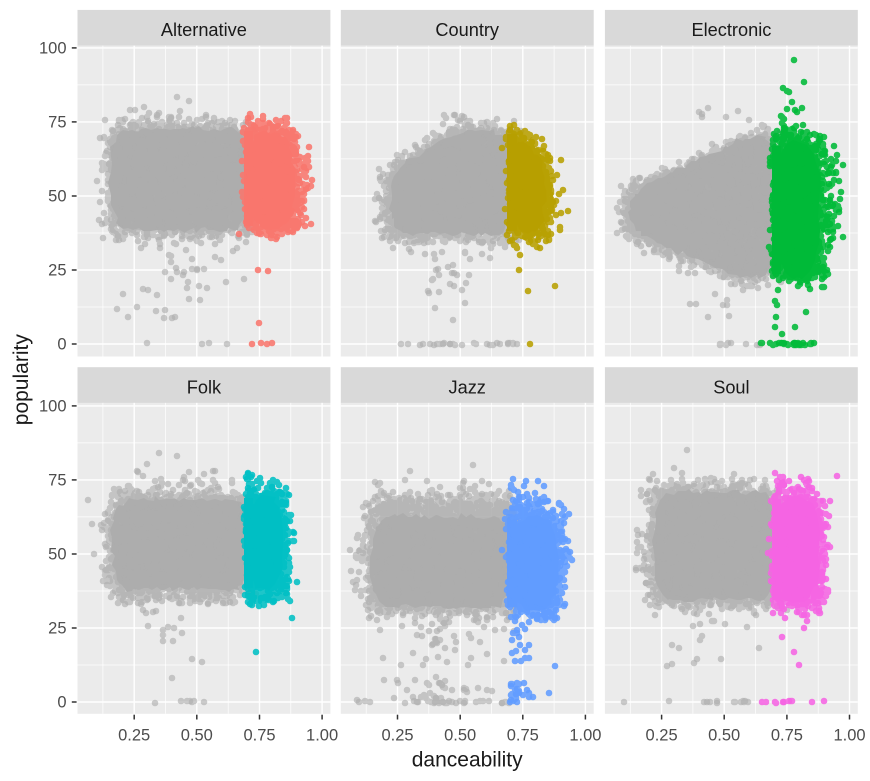 The height and width of the screenshot is (781, 870). Describe the element at coordinates (731, 387) in the screenshot. I see `svg-text: Soul` at that location.